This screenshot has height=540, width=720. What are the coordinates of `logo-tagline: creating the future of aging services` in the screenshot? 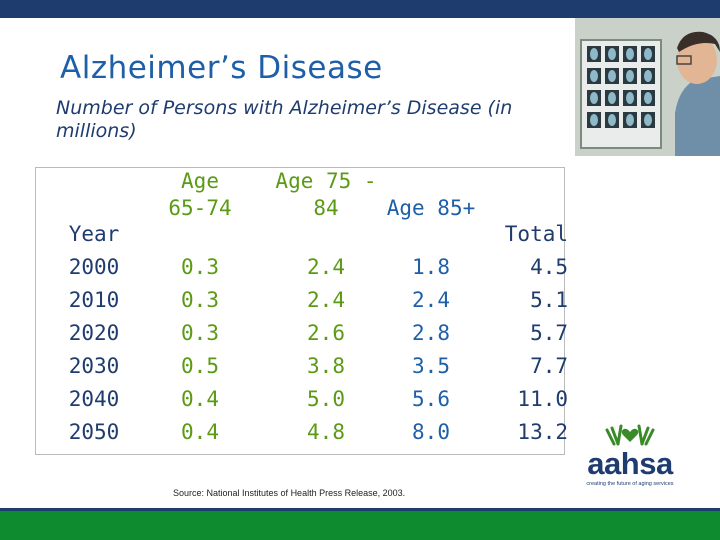 It's located at (630, 484).